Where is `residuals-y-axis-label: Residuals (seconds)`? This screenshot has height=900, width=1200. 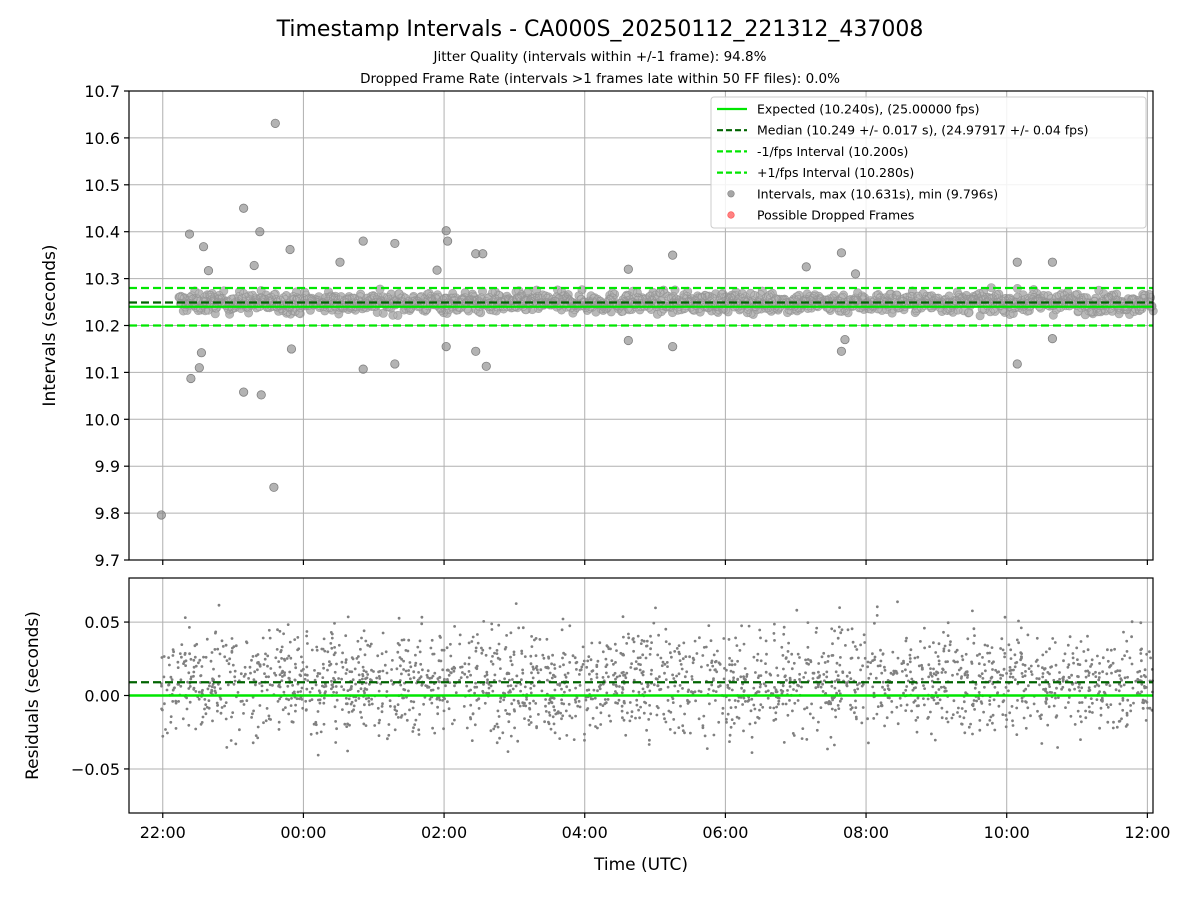
residuals-y-axis-label: Residuals (seconds) is located at coordinates (33, 695).